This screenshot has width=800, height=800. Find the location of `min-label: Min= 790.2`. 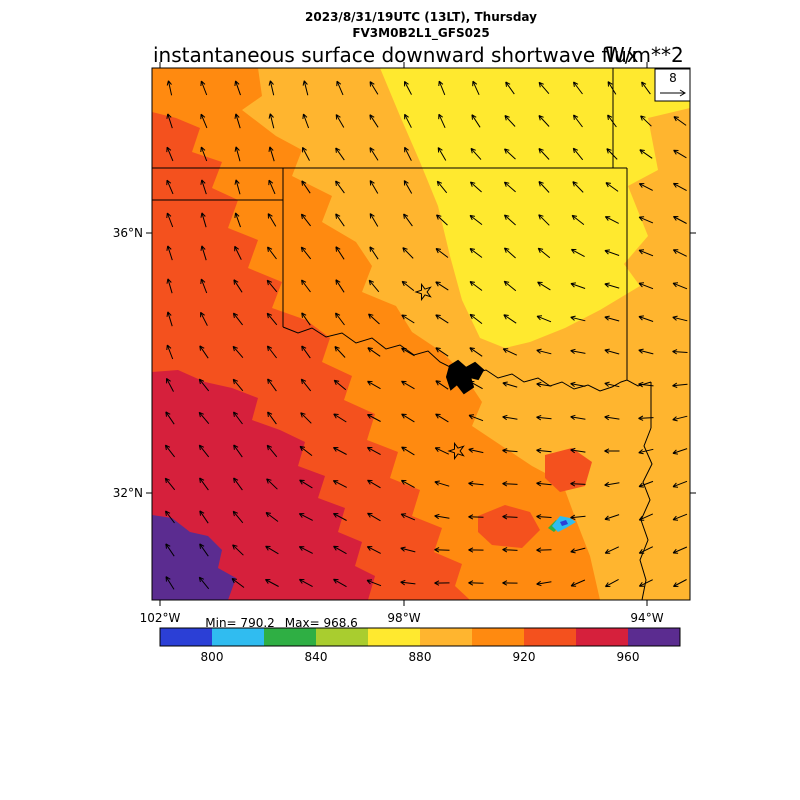

min-label: Min= 790.2 is located at coordinates (240, 623).